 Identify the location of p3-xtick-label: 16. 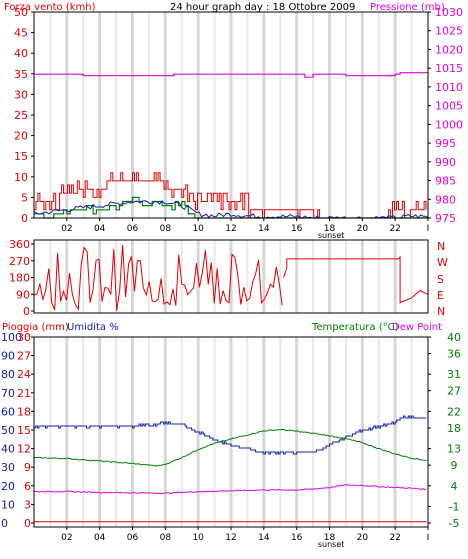
(297, 538).